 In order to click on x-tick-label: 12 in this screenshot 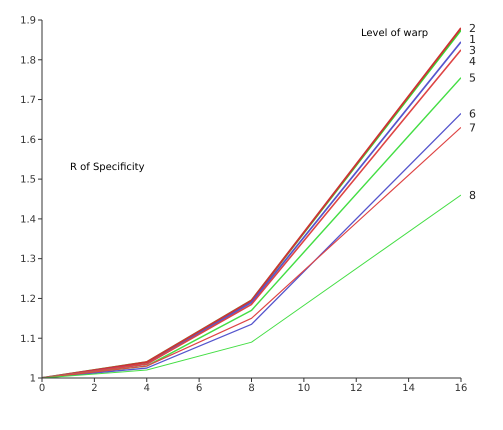, I will do `click(356, 388)`.